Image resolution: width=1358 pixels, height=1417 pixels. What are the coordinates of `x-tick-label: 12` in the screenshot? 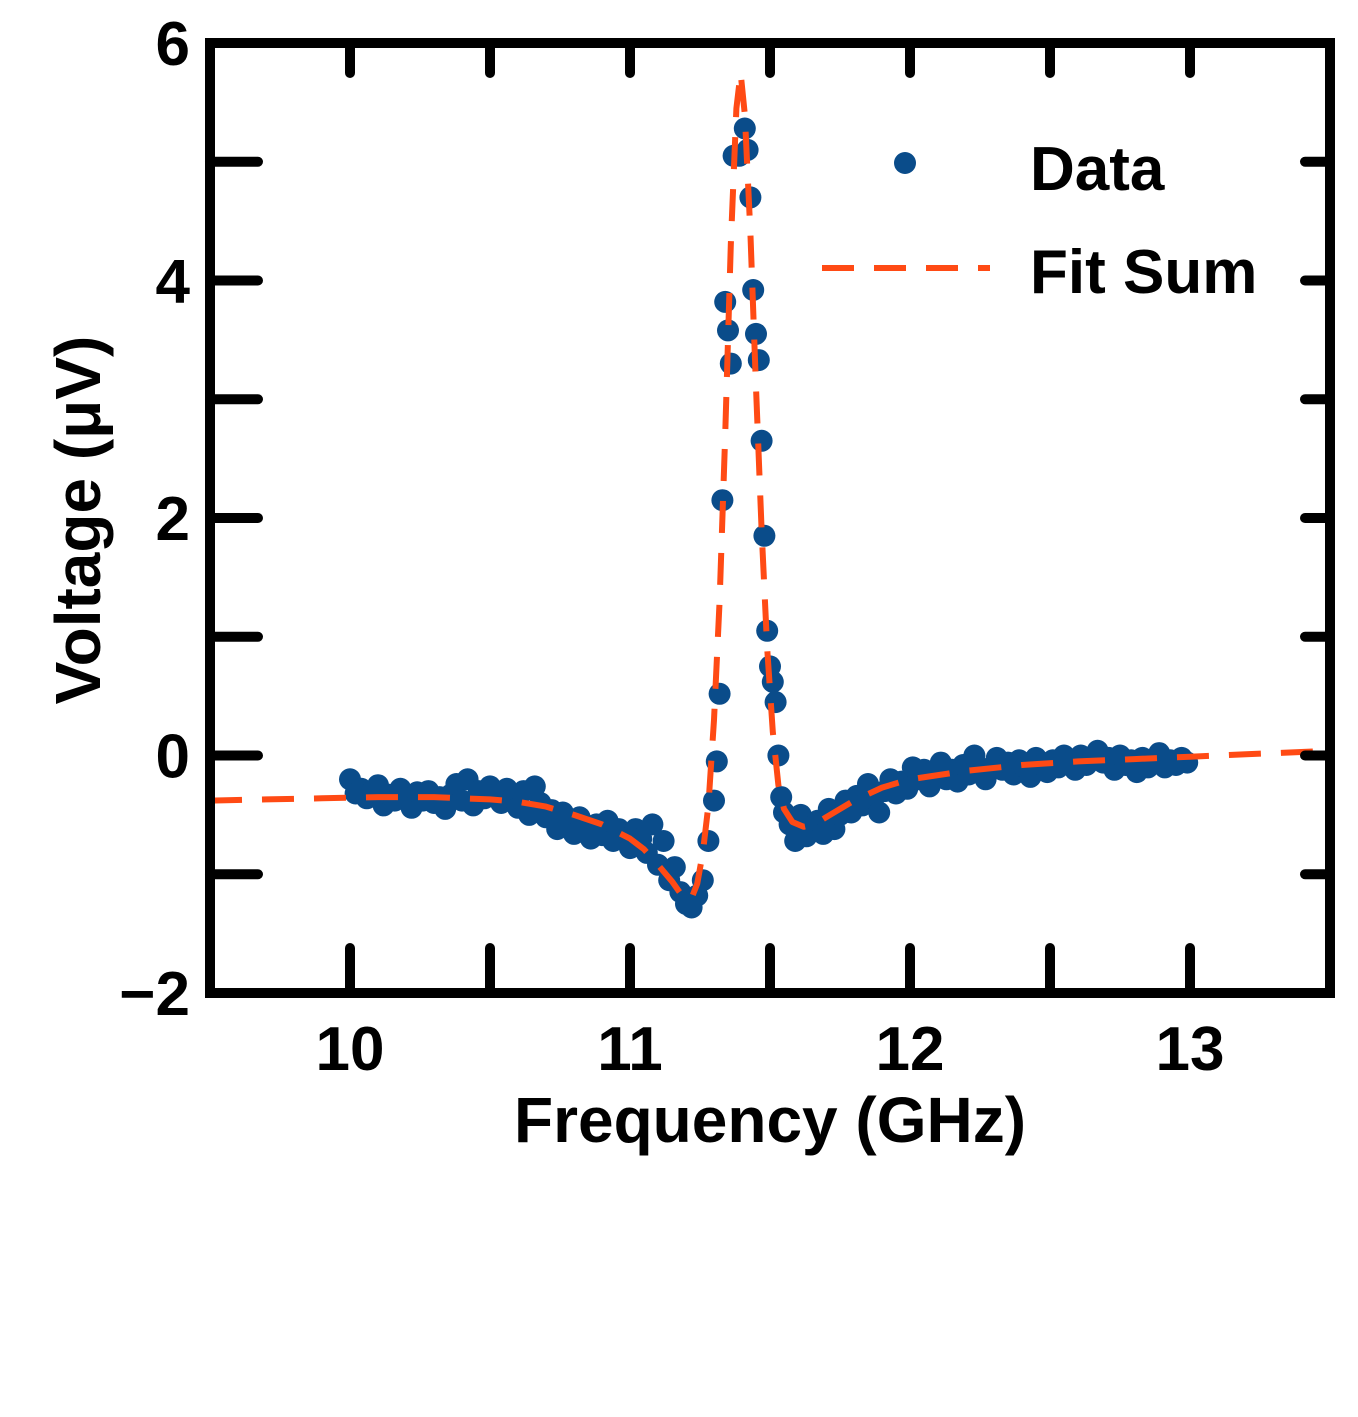 It's located at (910, 1049).